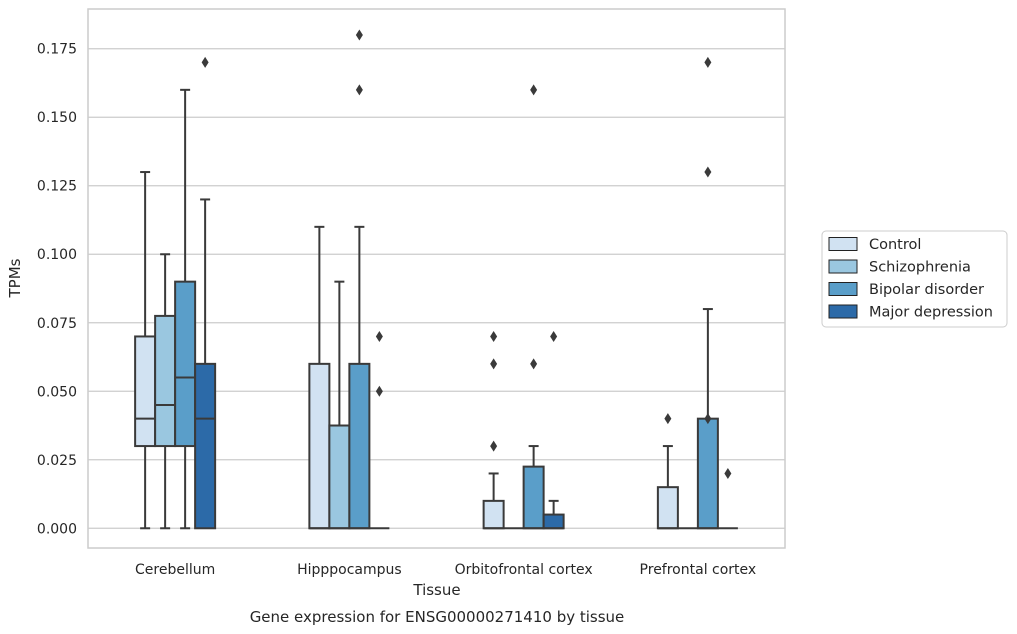 This screenshot has height=634, width=1017. I want to click on y-tick-label: 0.100, so click(57, 255).